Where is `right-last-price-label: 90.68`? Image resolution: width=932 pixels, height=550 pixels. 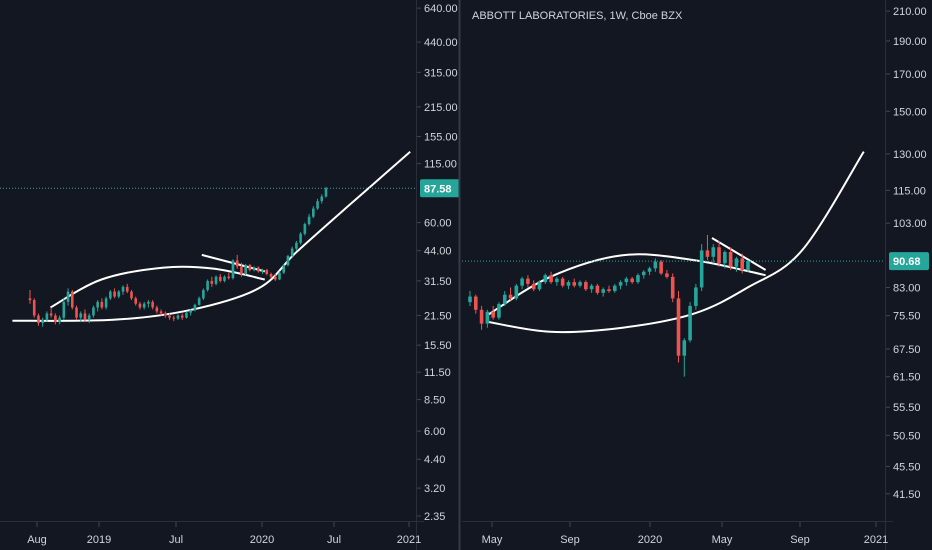
right-last-price-label: 90.68 is located at coordinates (907, 262).